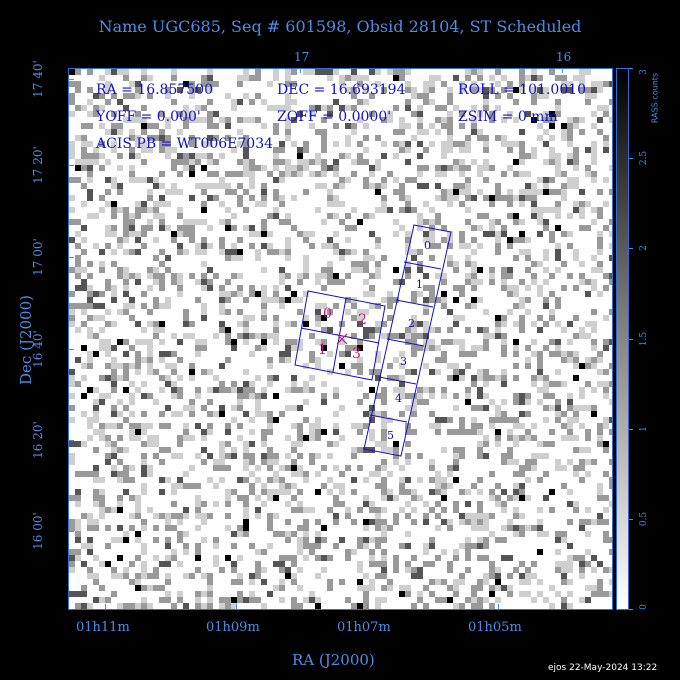 The image size is (680, 680). Describe the element at coordinates (38, 531) in the screenshot. I see `y-tick-label: 16 00'` at that location.